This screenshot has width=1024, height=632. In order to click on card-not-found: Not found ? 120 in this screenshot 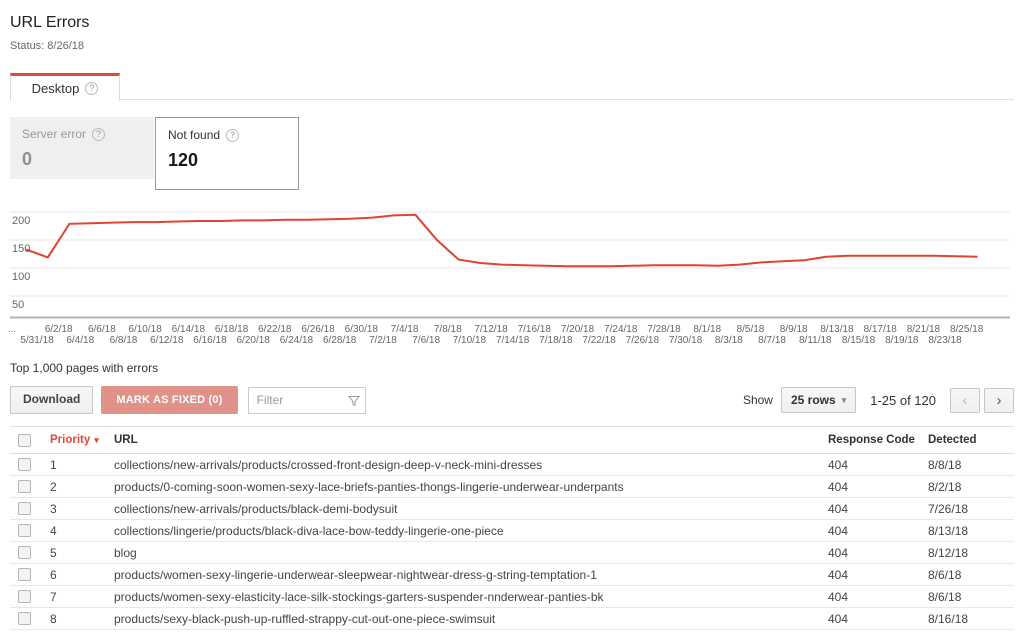, I will do `click(227, 153)`.